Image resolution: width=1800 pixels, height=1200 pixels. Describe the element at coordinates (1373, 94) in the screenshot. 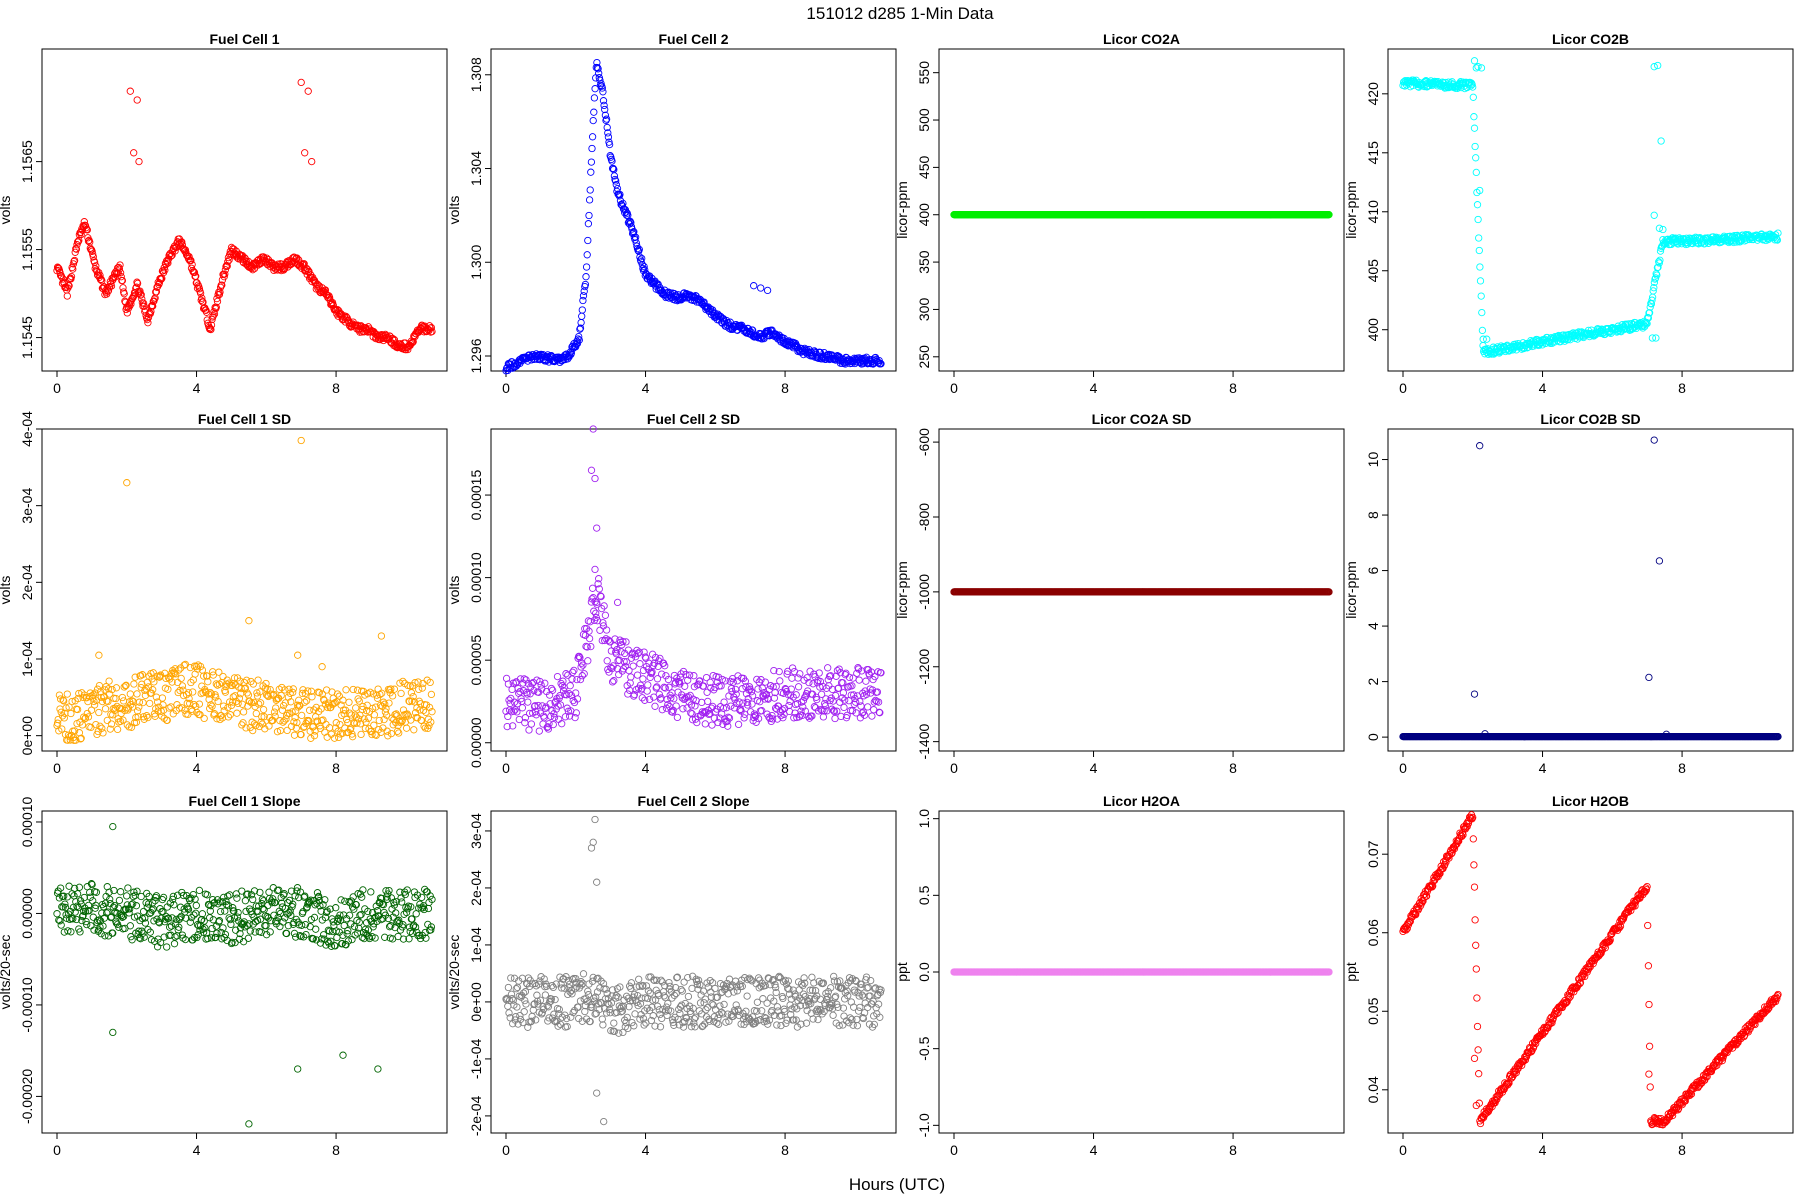

I see `y-tick-label: 420` at that location.